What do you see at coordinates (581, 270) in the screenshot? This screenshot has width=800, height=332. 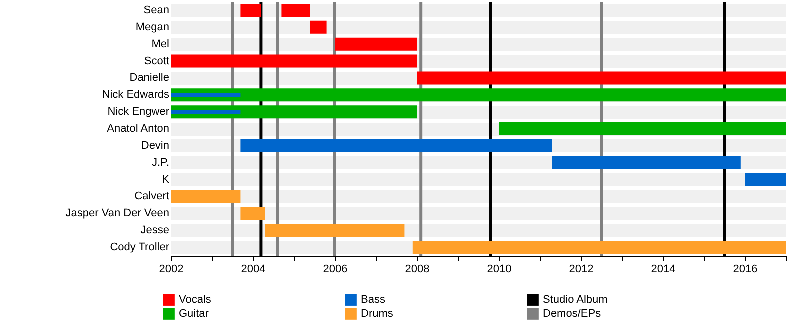 I see `x-tick-label: 2012` at bounding box center [581, 270].